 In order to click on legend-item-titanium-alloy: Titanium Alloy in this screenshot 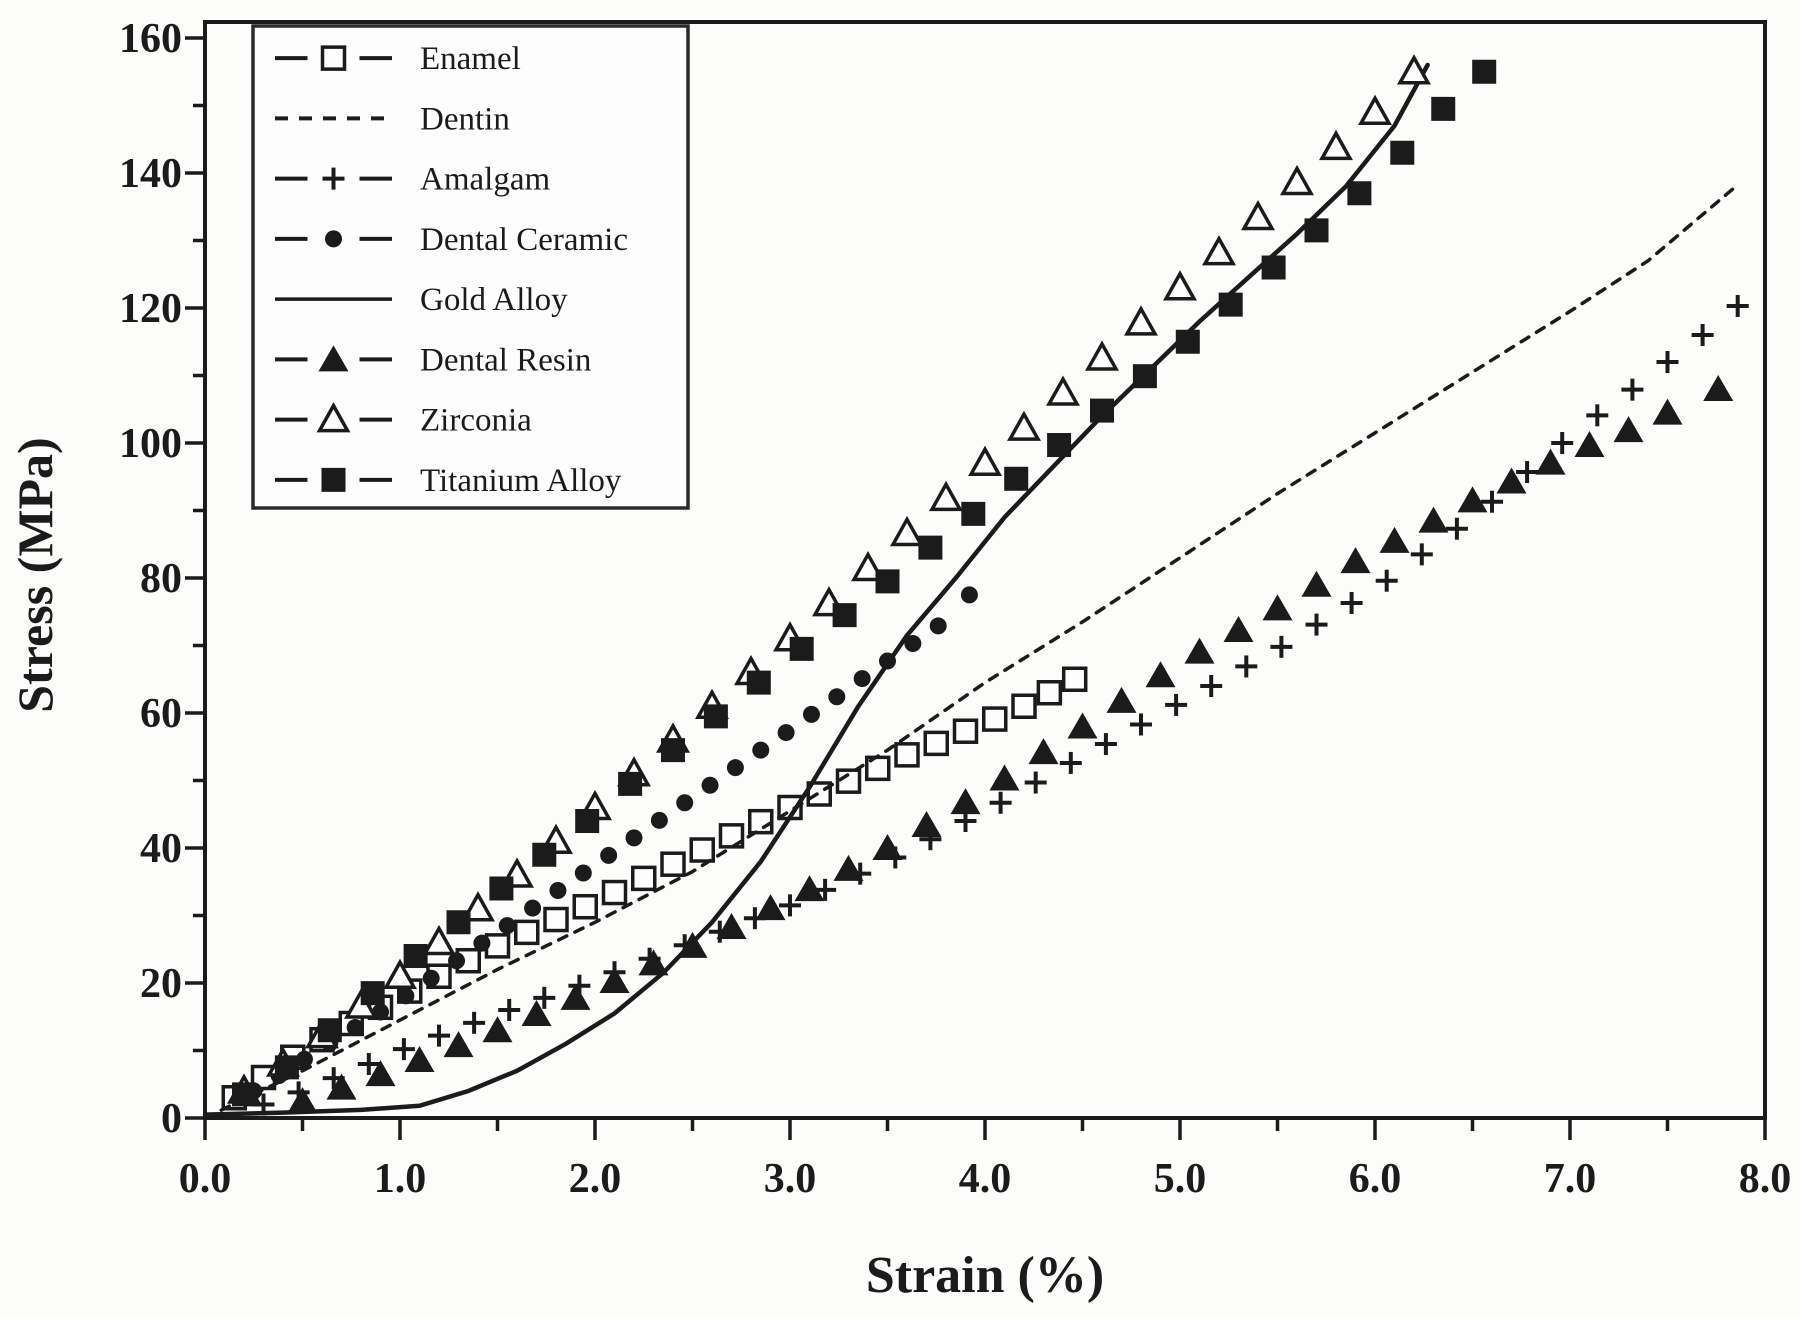, I will do `click(448, 481)`.